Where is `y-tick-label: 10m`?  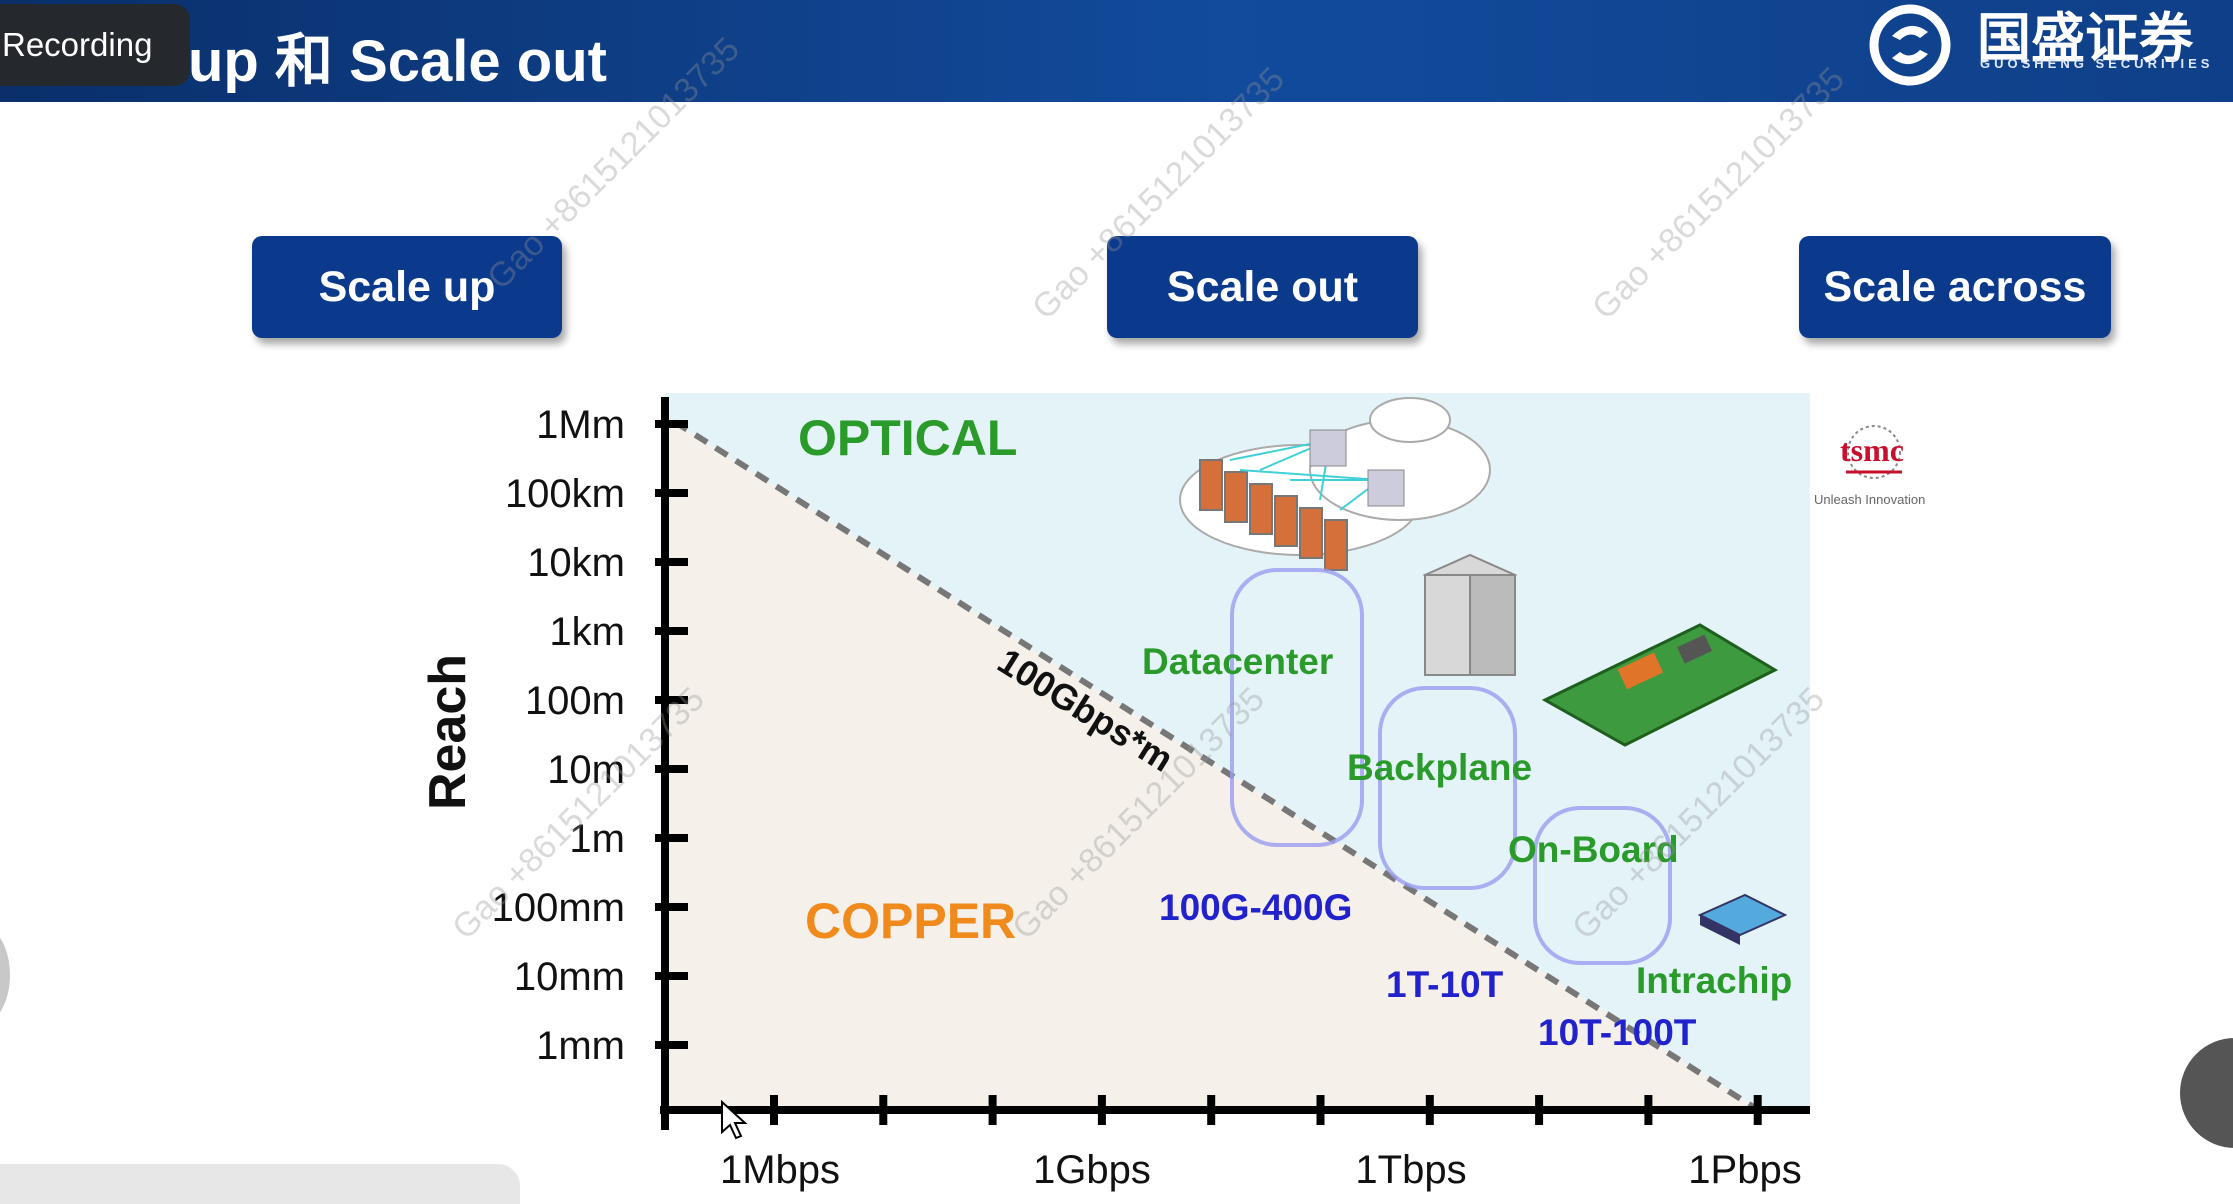 y-tick-label: 10m is located at coordinates (586, 770).